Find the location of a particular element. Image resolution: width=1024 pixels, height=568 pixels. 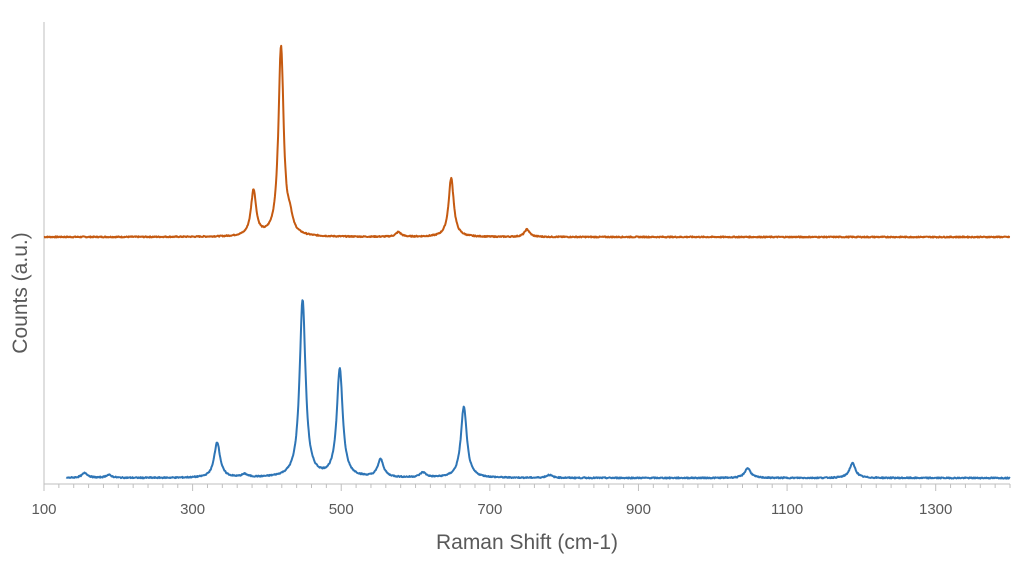

x-tick-label: 100 is located at coordinates (43, 509).